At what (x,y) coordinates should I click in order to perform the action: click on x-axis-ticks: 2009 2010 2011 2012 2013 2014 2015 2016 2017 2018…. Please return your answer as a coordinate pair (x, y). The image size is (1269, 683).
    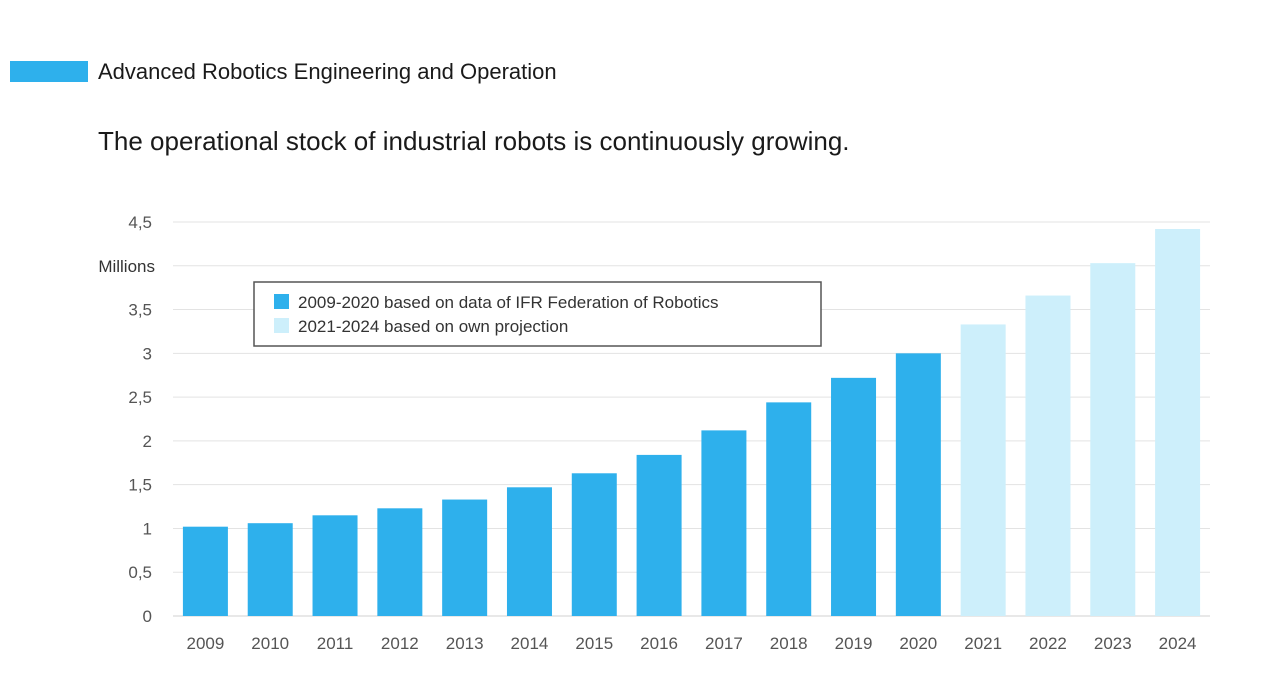
    Looking at the image, I should click on (691, 643).